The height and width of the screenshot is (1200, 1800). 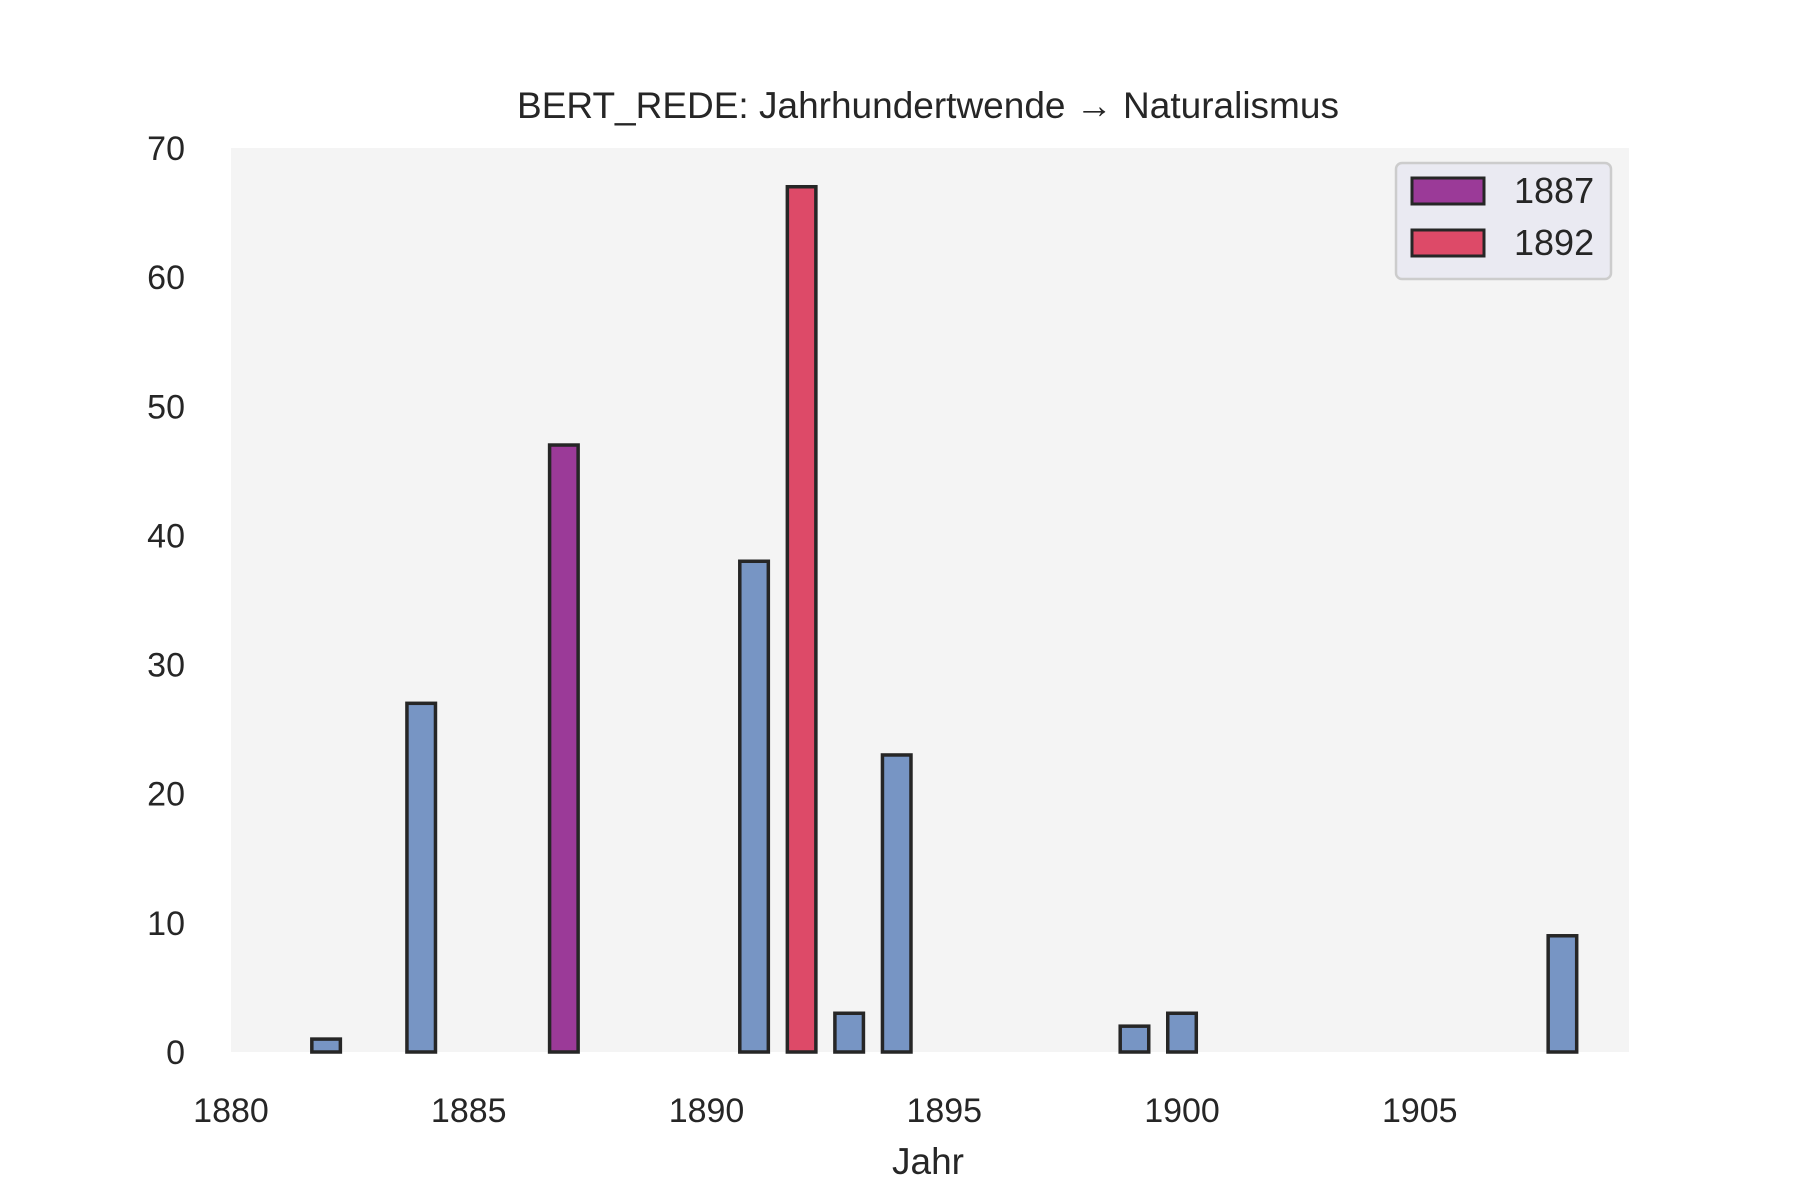 I want to click on y-tick-label-0: 0, so click(x=175, y=1053).